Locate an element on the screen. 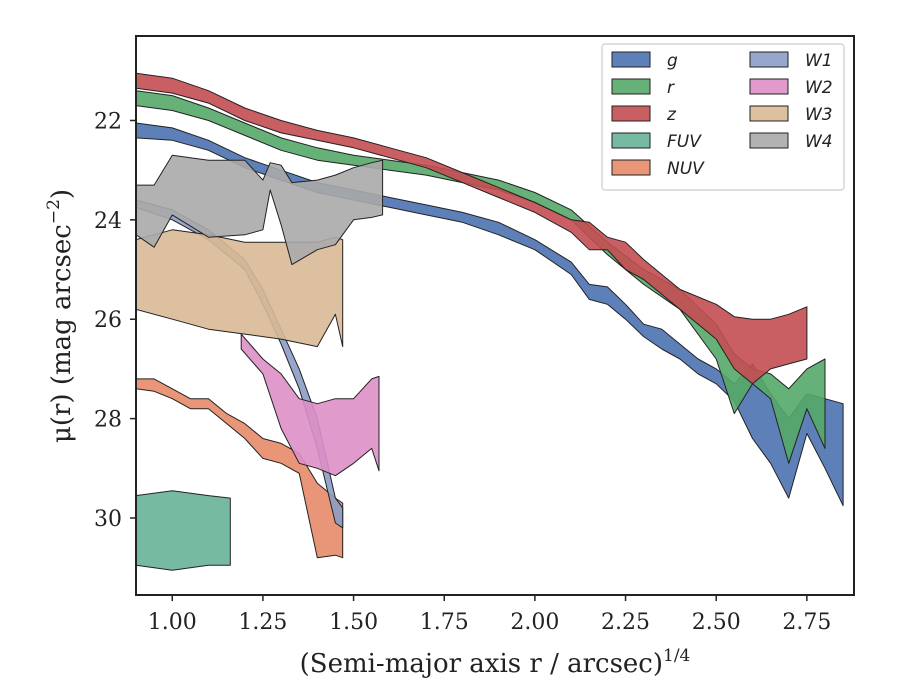  legend-swatch-r is located at coordinates (631, 86).